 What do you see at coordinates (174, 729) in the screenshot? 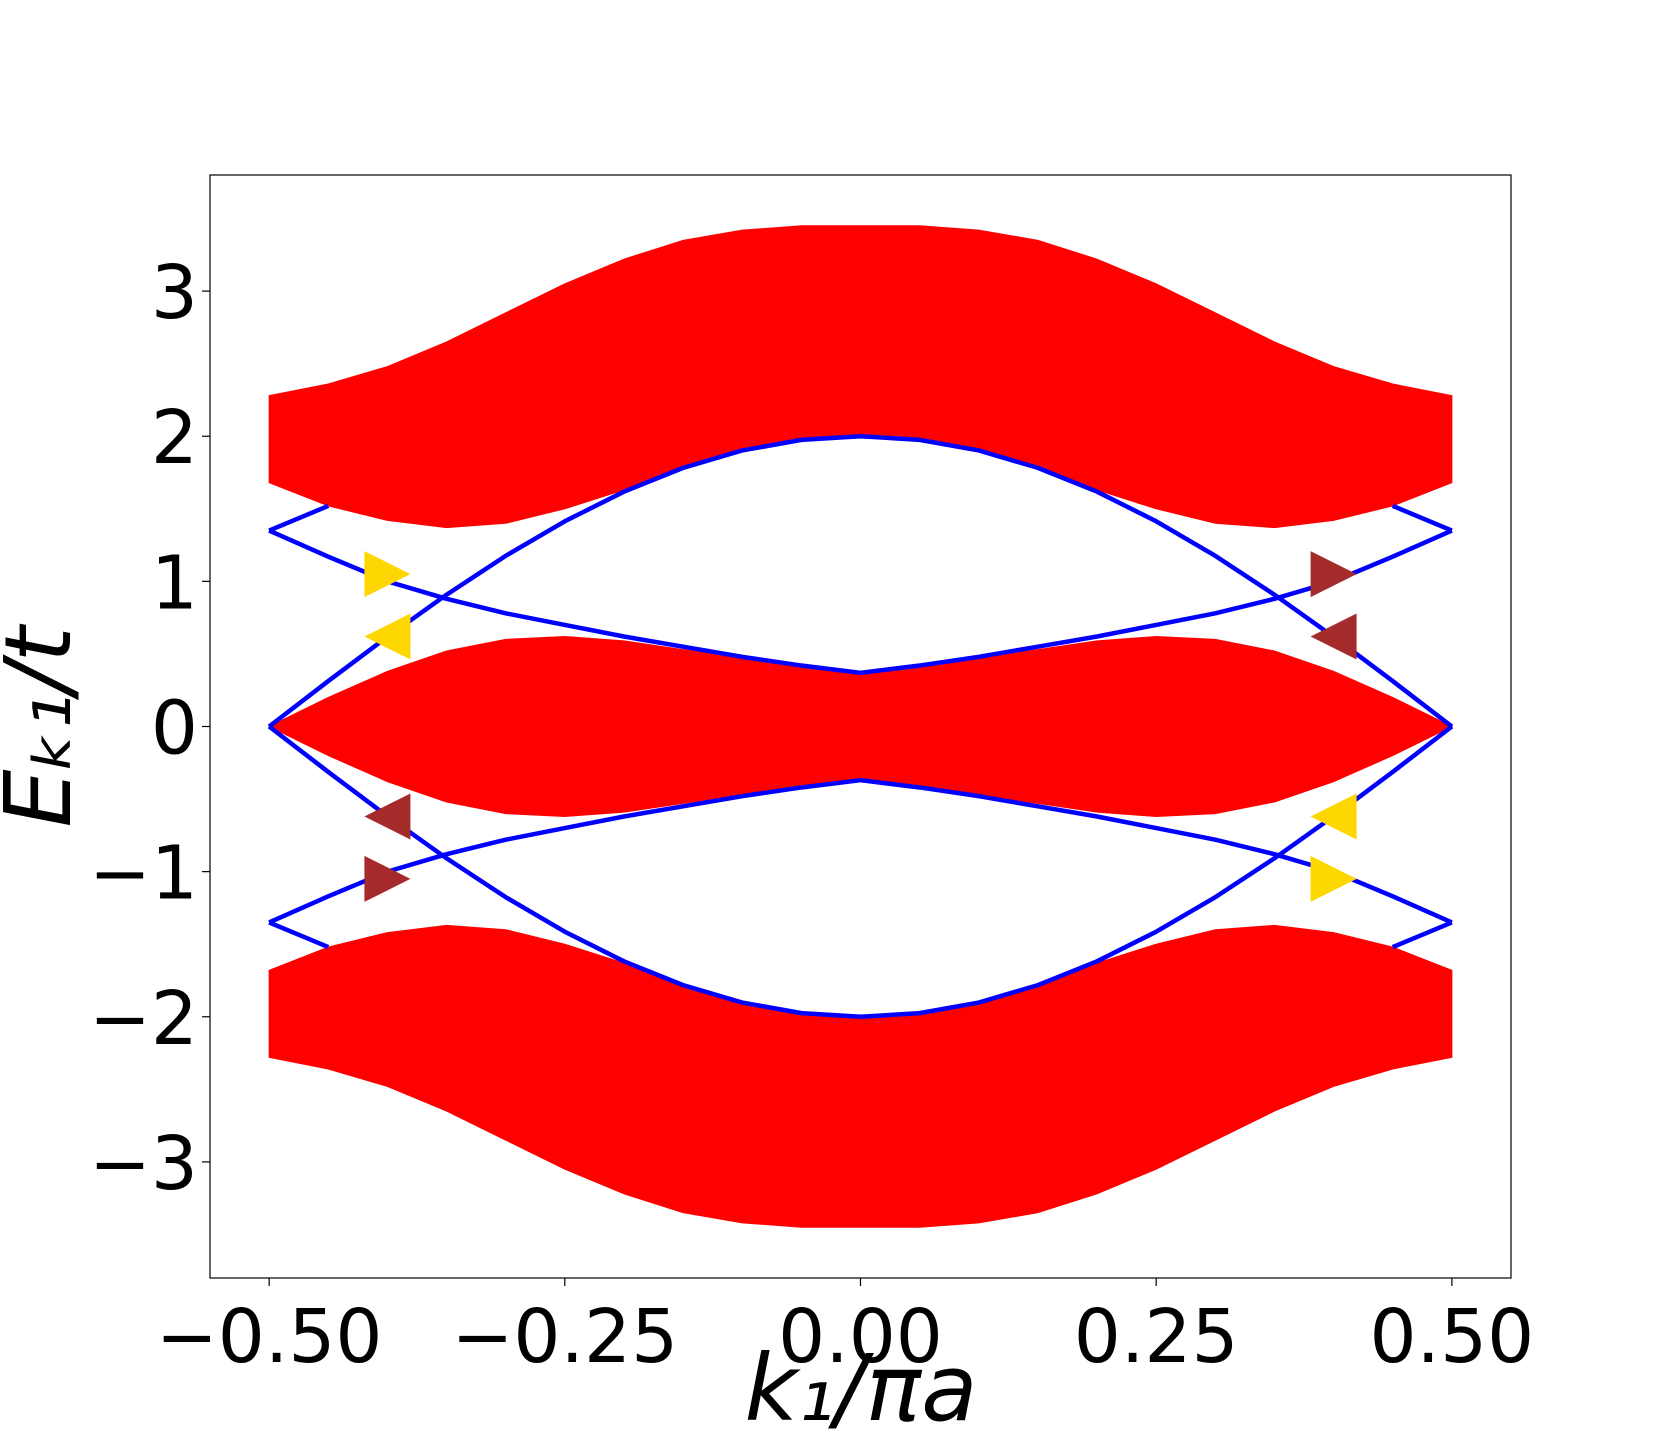
I see `y-tick-label: 0` at bounding box center [174, 729].